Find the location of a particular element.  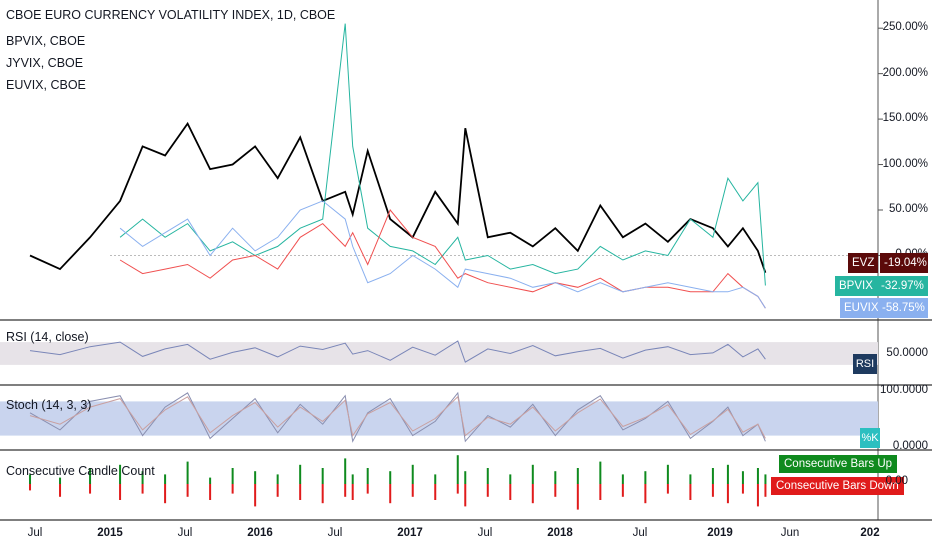

stoch-pane is located at coordinates (439, 417).